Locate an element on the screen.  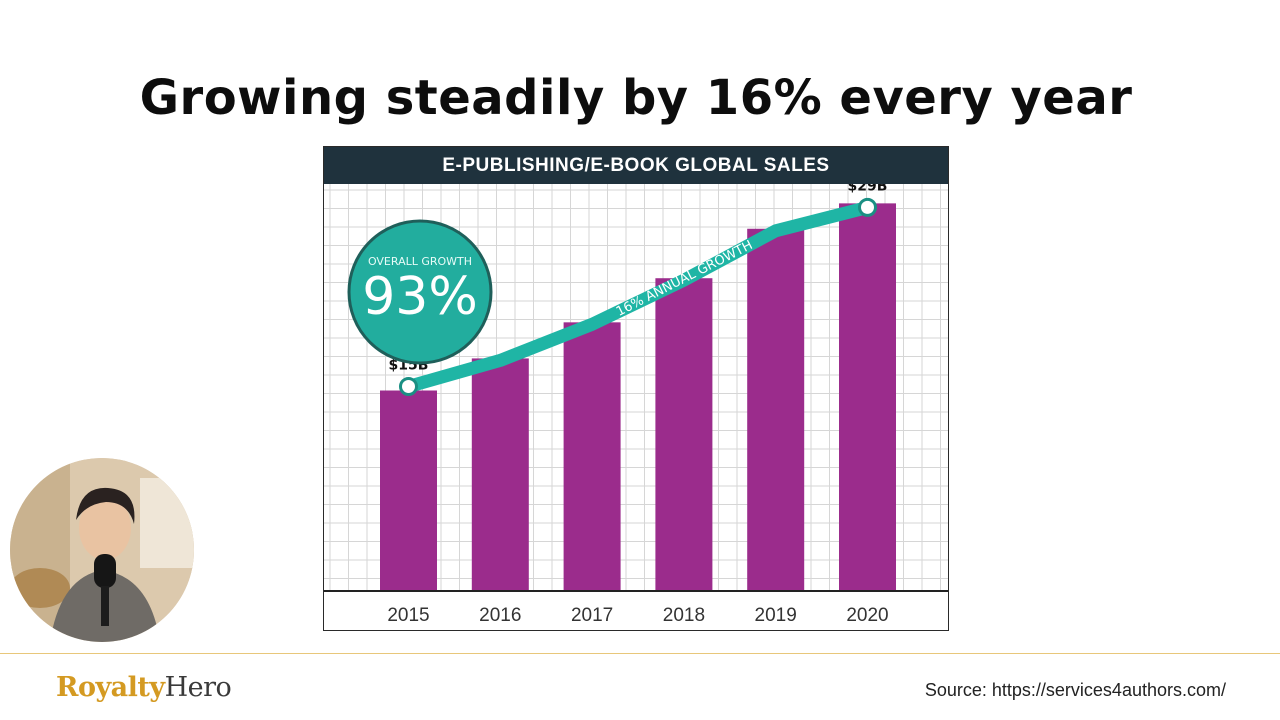
slide-title: Growing steadily by 16% every year is located at coordinates (636, 98).